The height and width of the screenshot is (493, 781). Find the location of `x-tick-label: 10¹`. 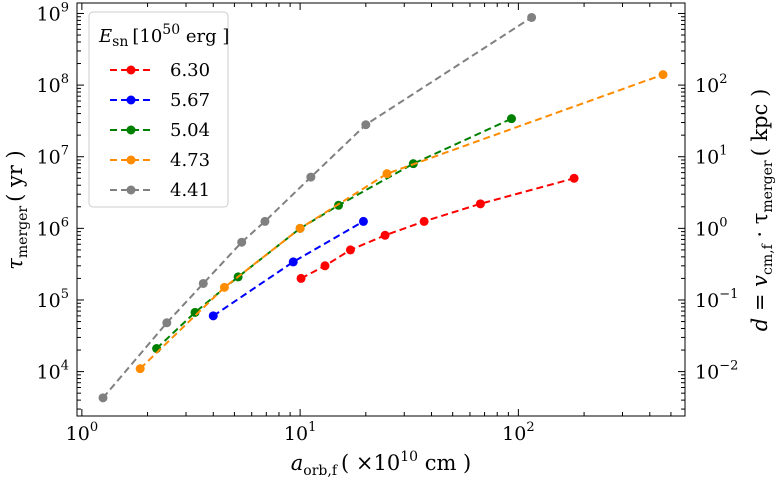

x-tick-label: 10¹ is located at coordinates (300, 432).